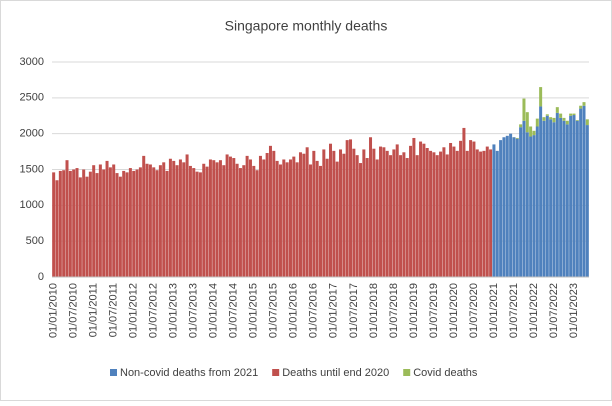  Describe the element at coordinates (189, 373) in the screenshot. I see `legend-label: Non-covid deaths from 2021` at that location.